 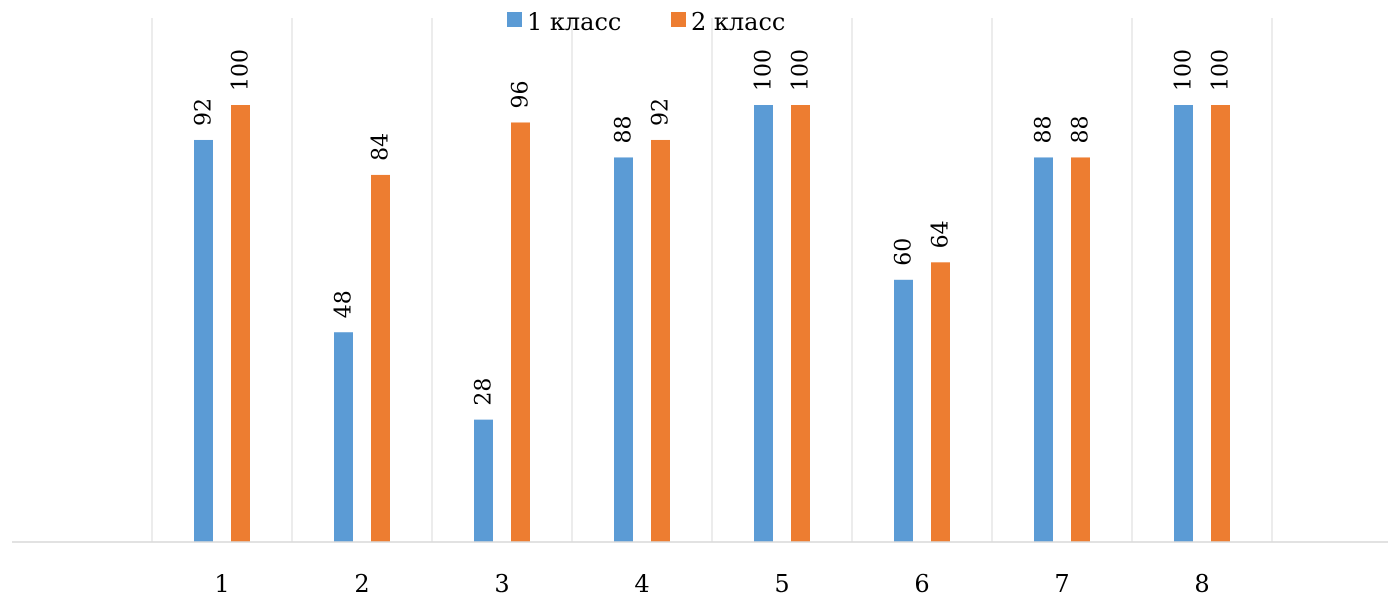 I want to click on legend-label-2: 2 класс, so click(x=738, y=22).